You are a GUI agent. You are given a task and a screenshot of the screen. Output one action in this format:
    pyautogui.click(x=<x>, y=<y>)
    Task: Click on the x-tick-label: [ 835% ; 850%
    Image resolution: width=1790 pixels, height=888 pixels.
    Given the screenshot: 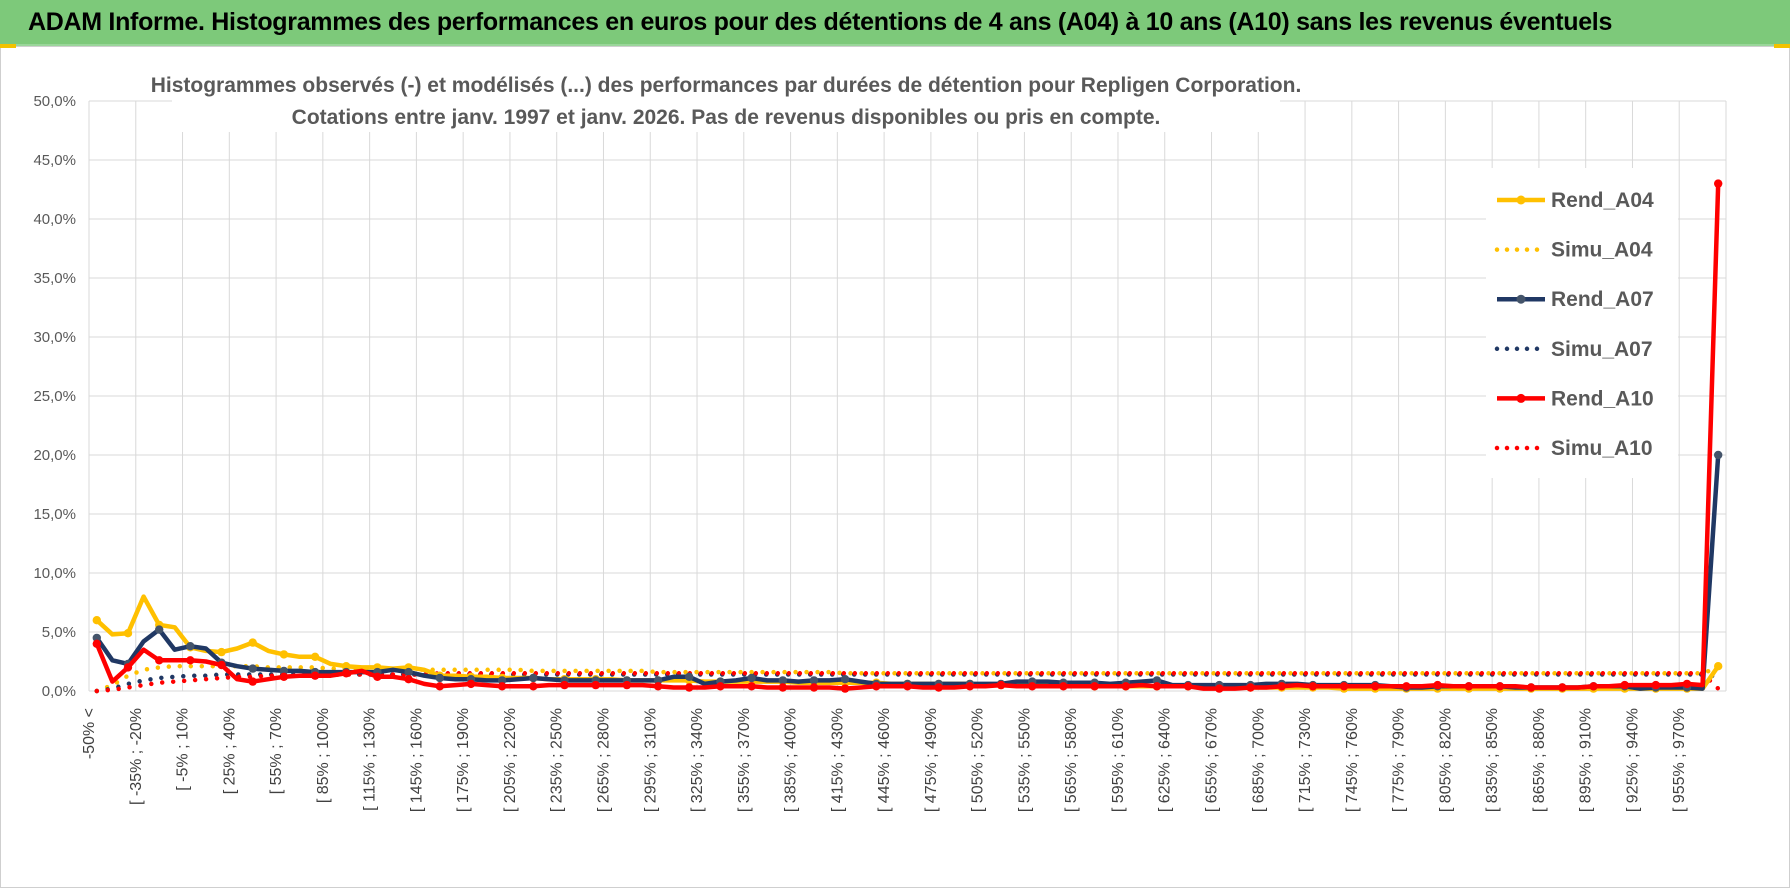 What is the action you would take?
    pyautogui.click(x=1492, y=760)
    